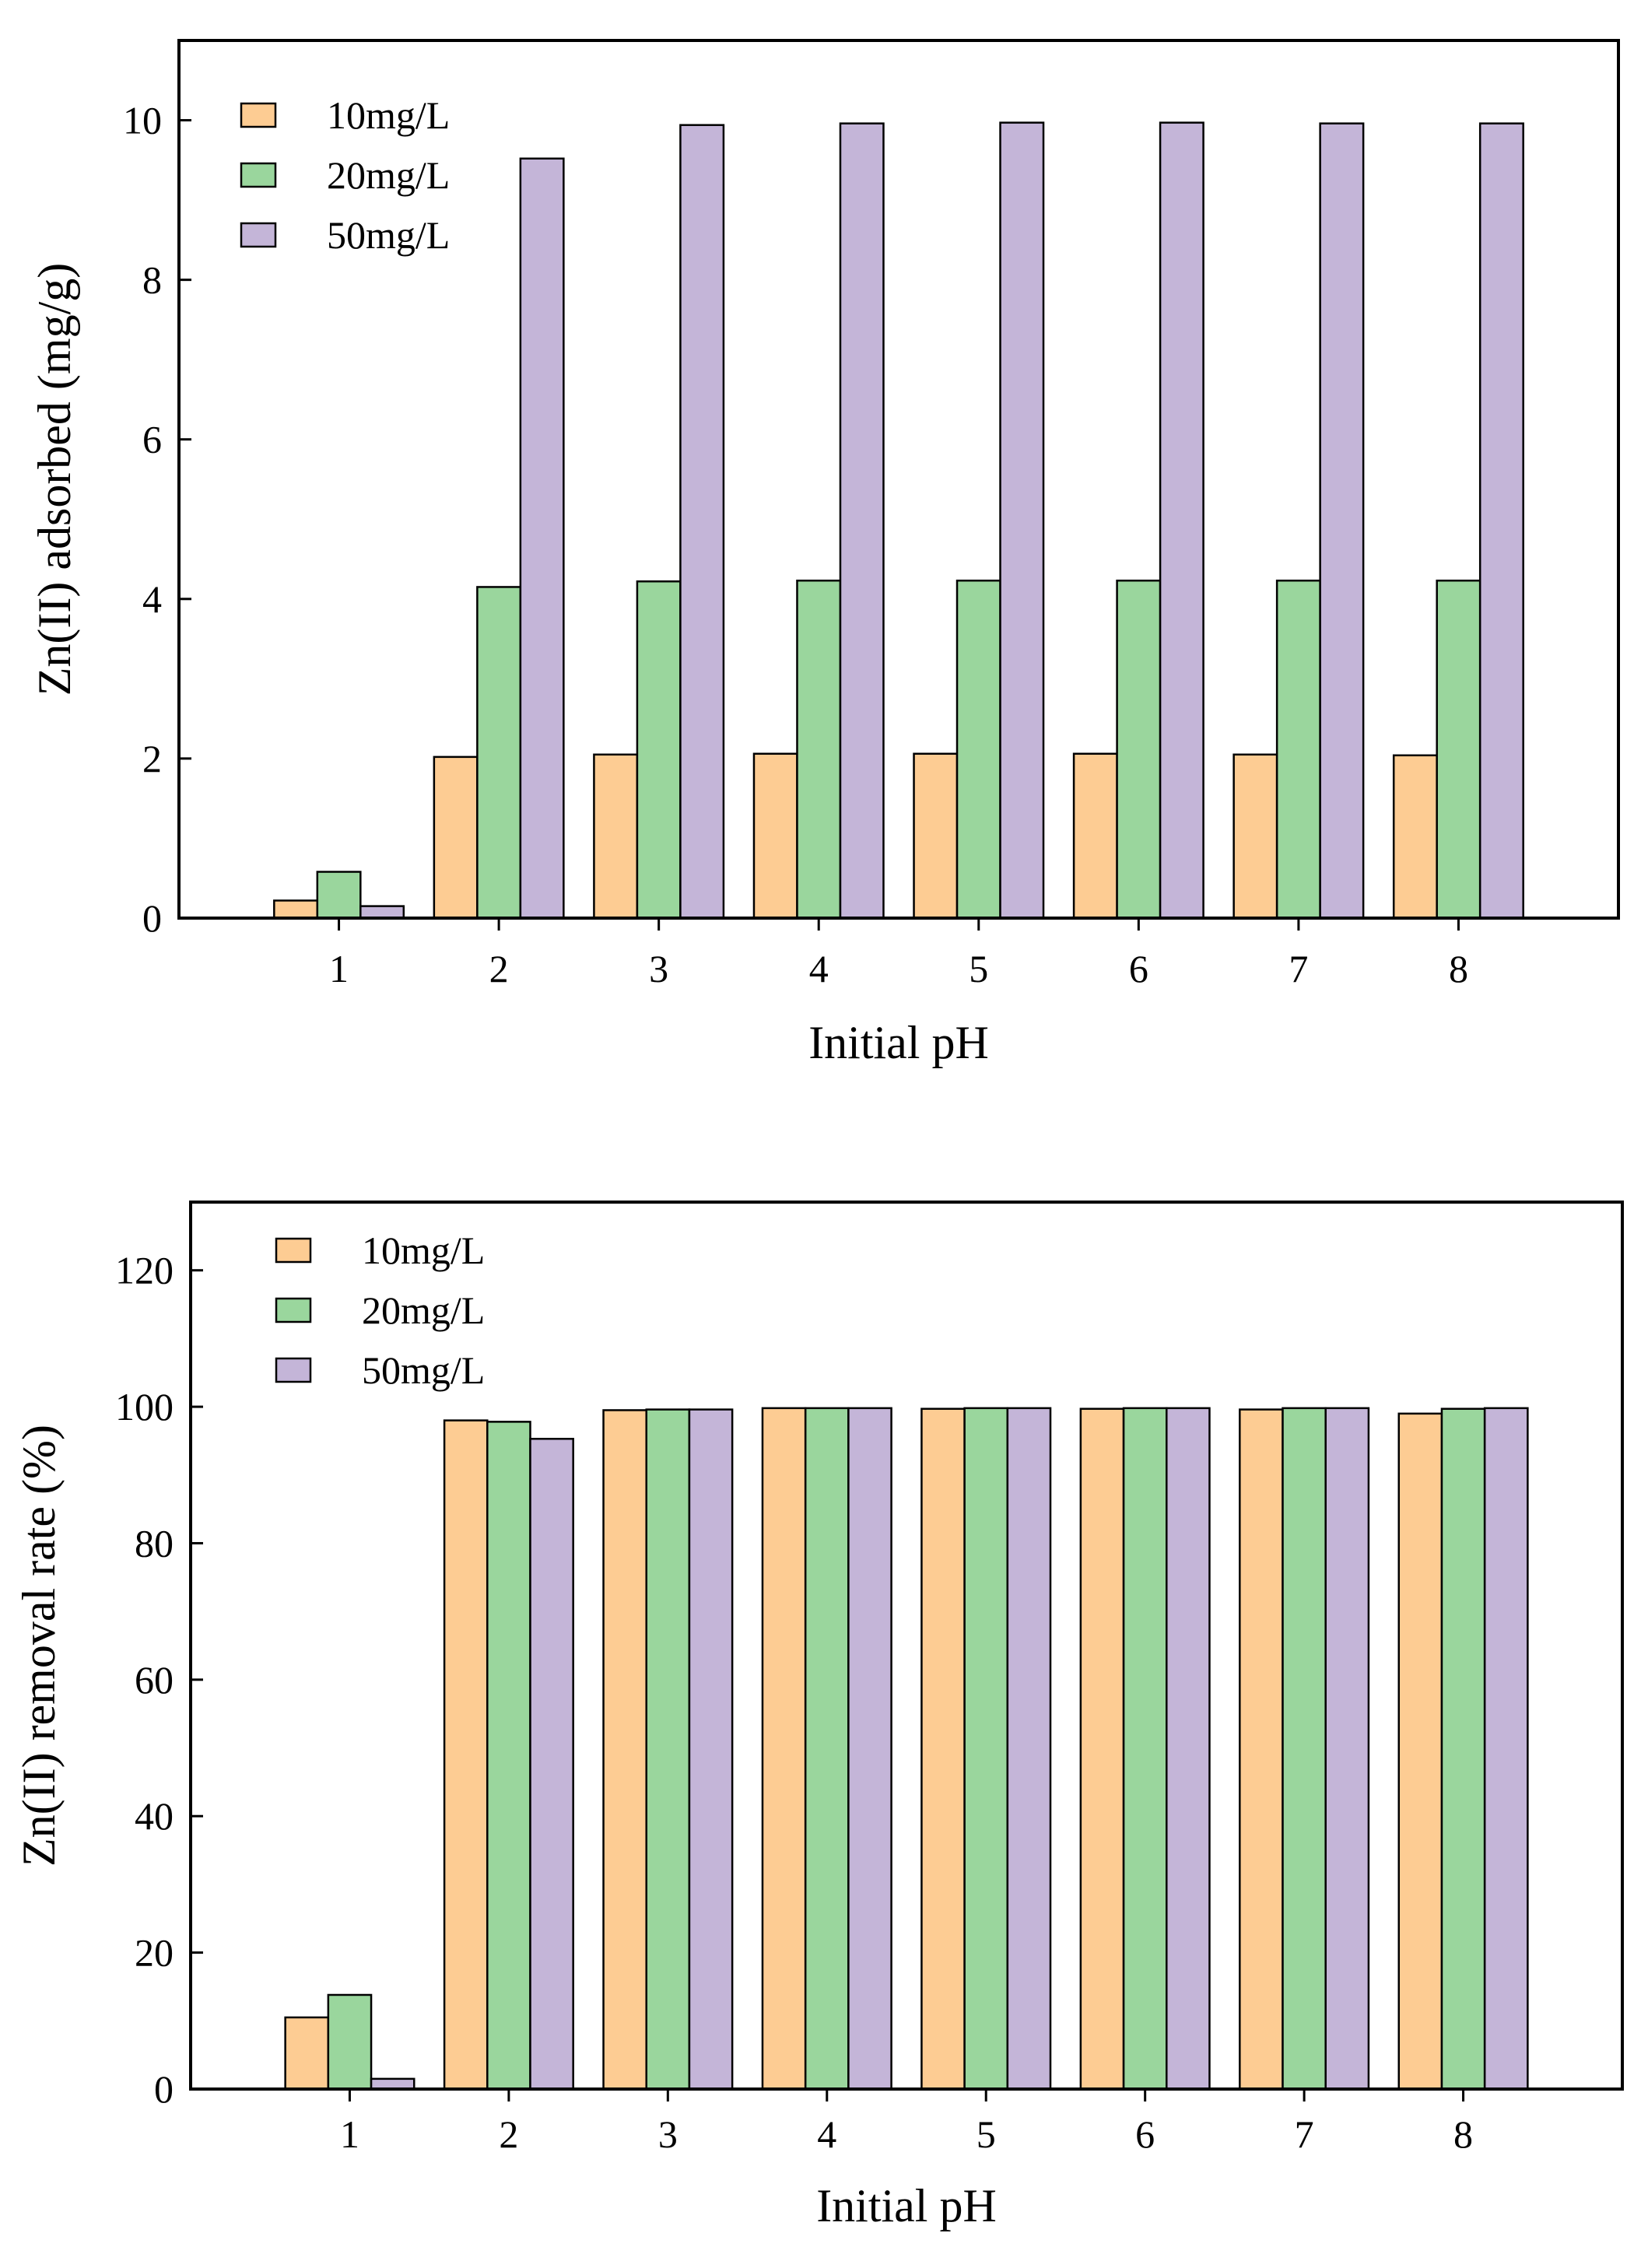 This screenshot has width=1648, height=2268. Describe the element at coordinates (144, 1270) in the screenshot. I see `y-tick-label: 120` at that location.